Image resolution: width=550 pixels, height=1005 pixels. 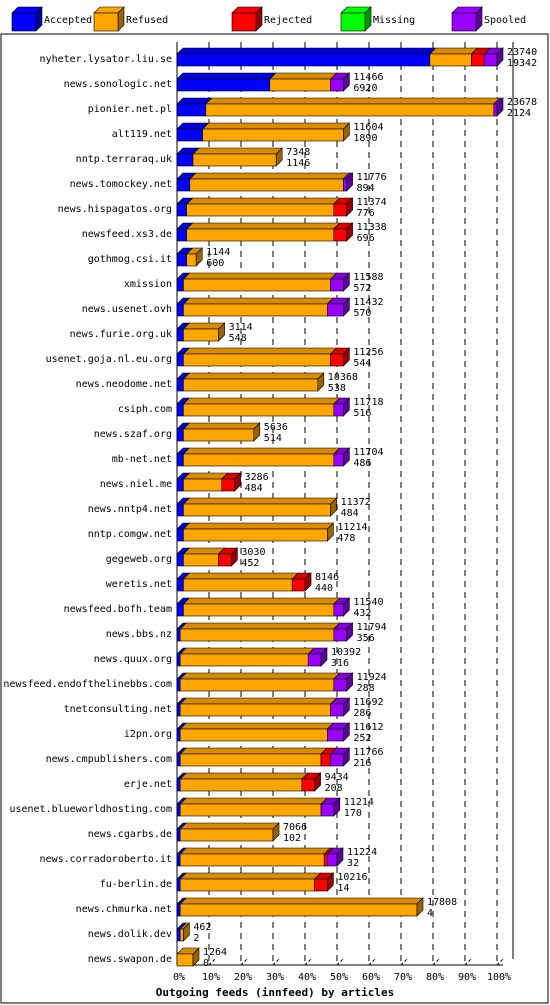 I want to click on tick-label: 80%, so click(x=435, y=977).